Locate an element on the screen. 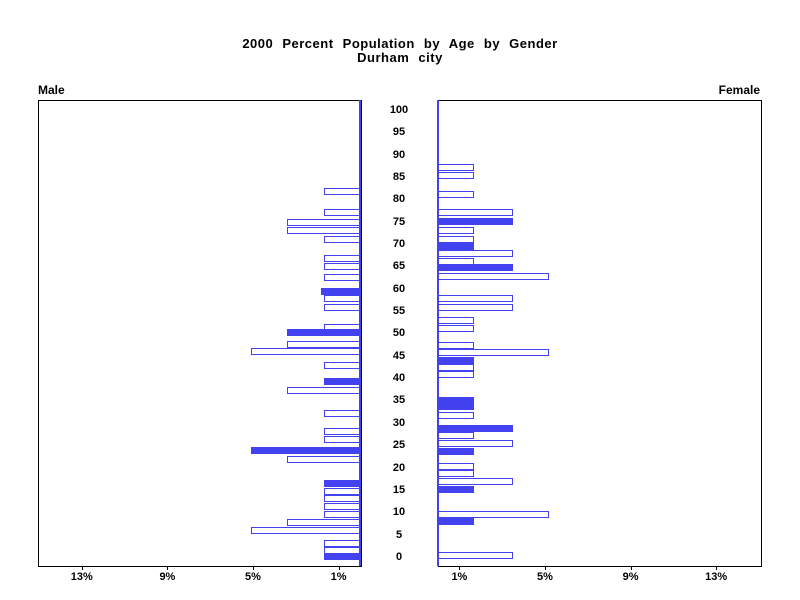 The height and width of the screenshot is (600, 800). chart-subtitle: Durham city is located at coordinates (400, 57).